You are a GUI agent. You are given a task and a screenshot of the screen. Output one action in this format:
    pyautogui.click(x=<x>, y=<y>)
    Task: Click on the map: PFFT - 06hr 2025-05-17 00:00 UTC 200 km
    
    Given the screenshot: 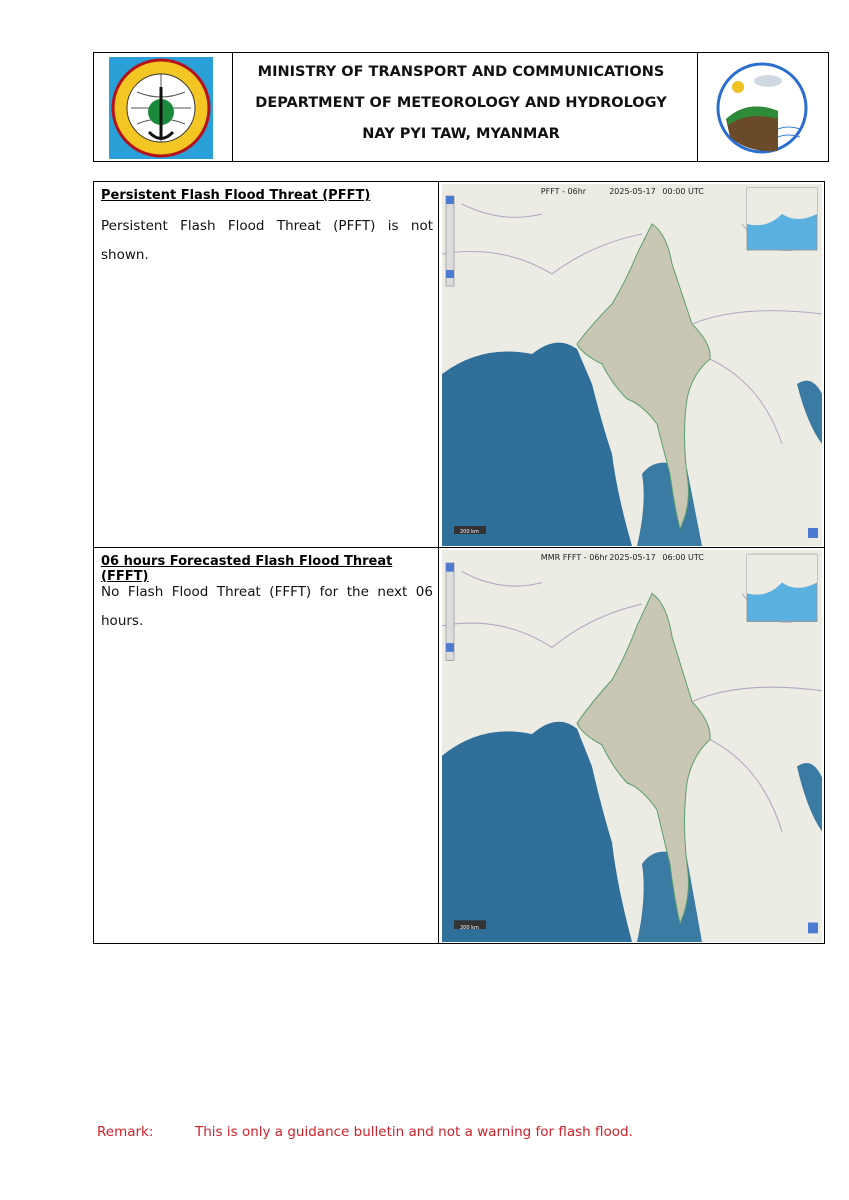 What is the action you would take?
    pyautogui.click(x=632, y=365)
    